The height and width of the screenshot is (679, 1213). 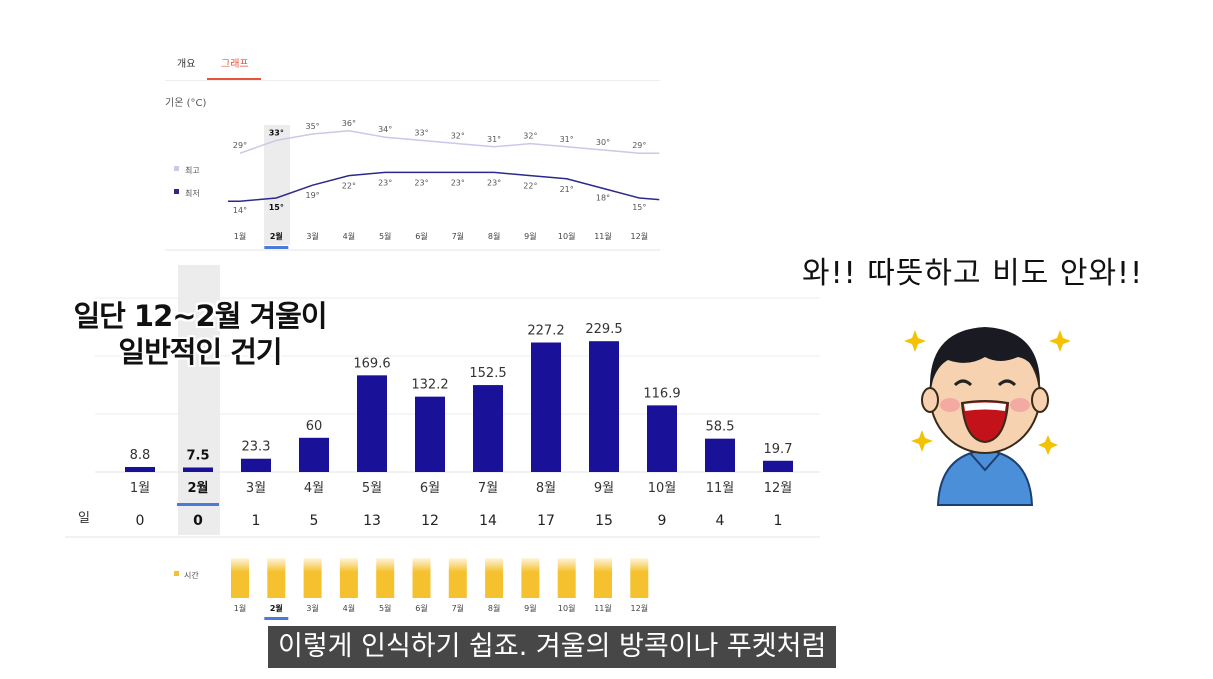 What do you see at coordinates (192, 170) in the screenshot?
I see `legend-high-label: 최고` at bounding box center [192, 170].